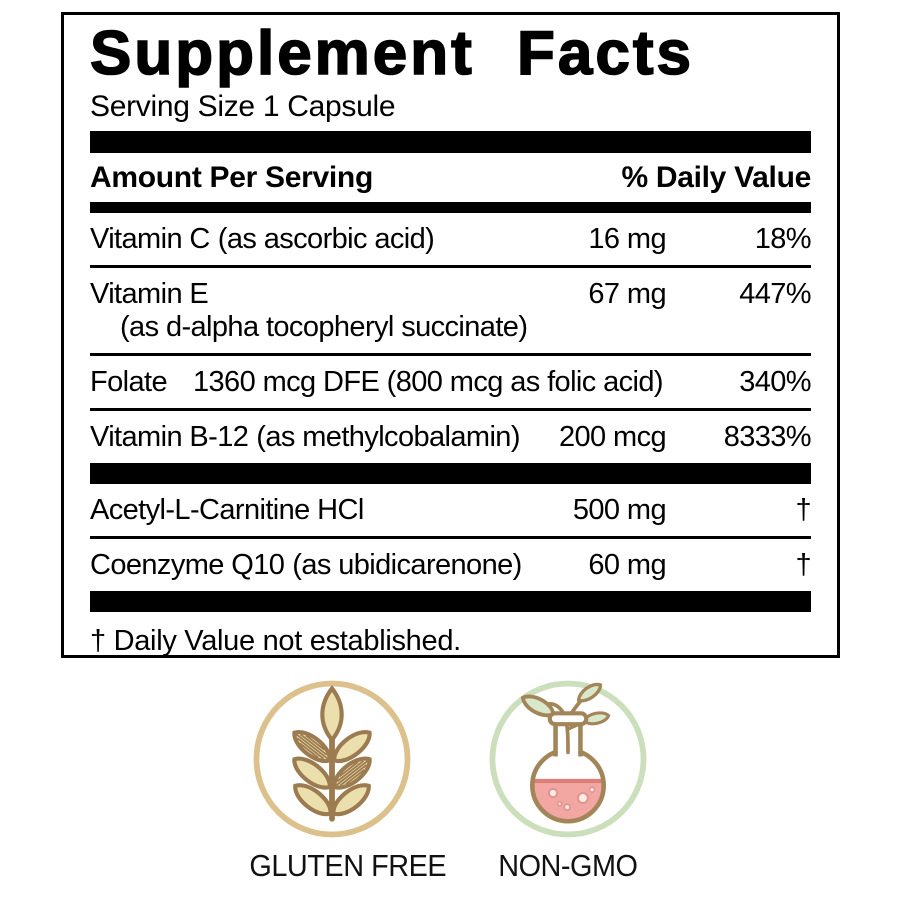 The width and height of the screenshot is (900, 900). I want to click on nutrient-amount: 67 mg, so click(627, 293).